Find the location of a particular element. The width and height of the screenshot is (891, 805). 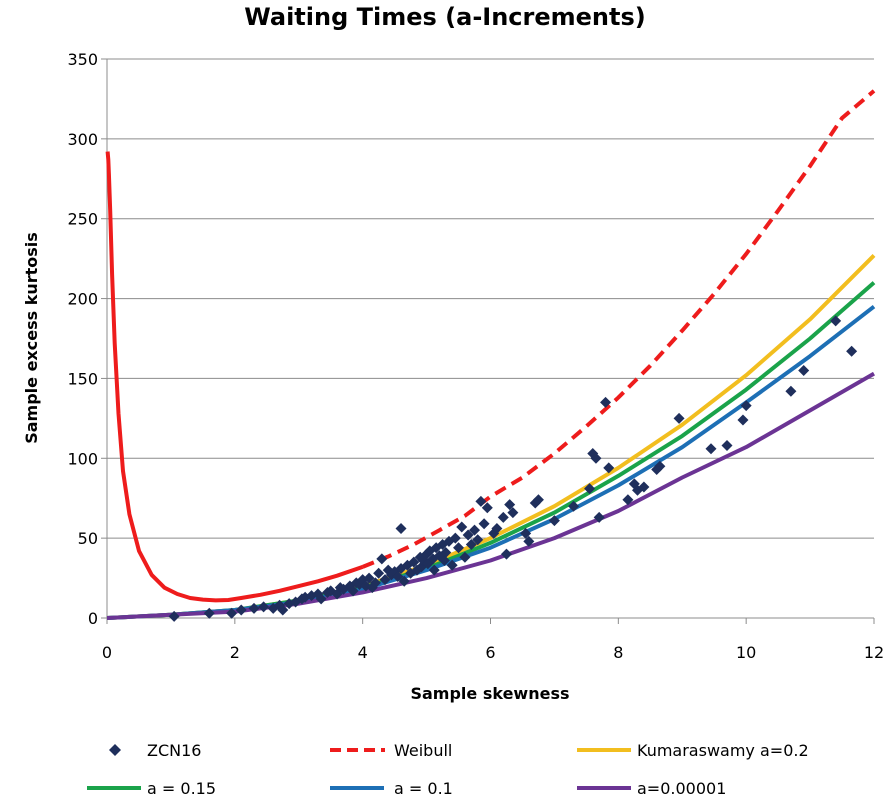

y-tick-label: 300 is located at coordinates (82, 139).